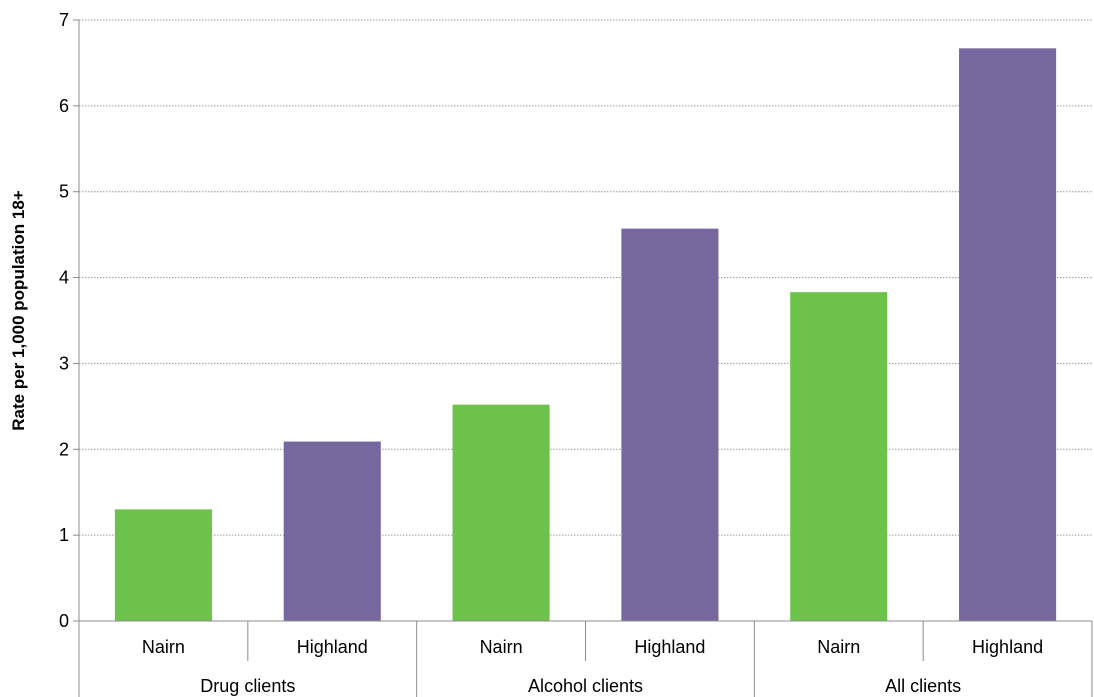 This screenshot has width=1094, height=697. What do you see at coordinates (64, 449) in the screenshot?
I see `y-tick-label: 2` at bounding box center [64, 449].